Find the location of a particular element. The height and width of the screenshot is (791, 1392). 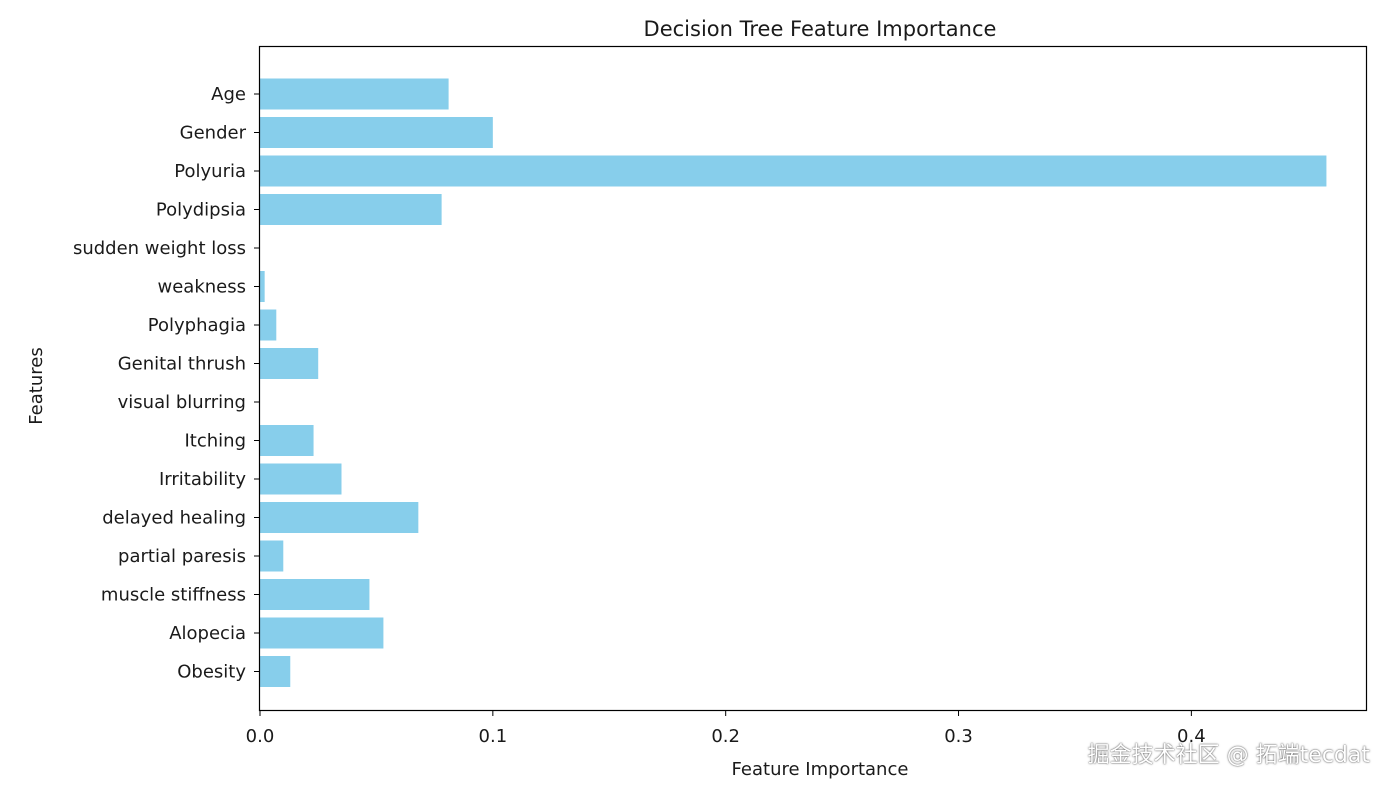

y-tick-label-sudden-weight-loss: sudden weight loss is located at coordinates (159, 248).